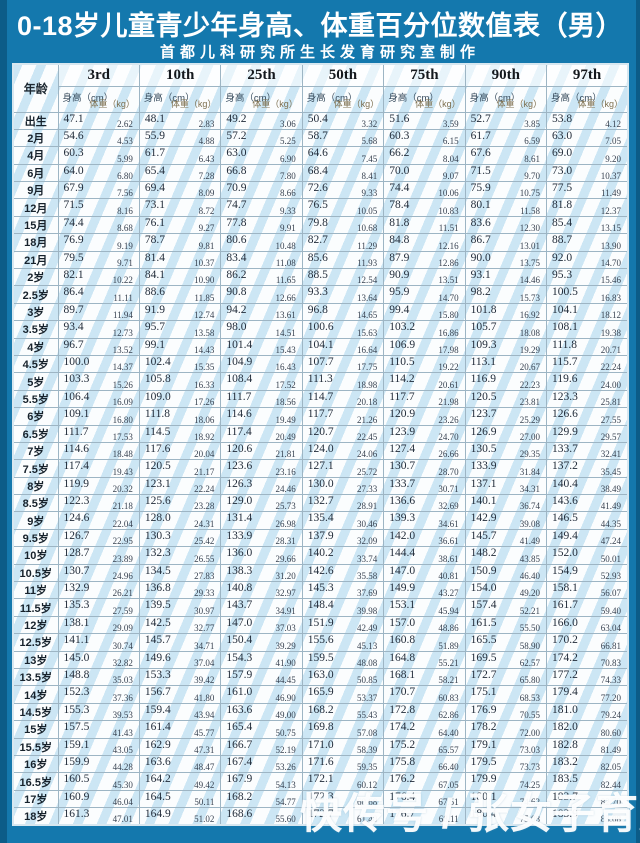  Describe the element at coordinates (402, 796) in the screenshot. I see `height-value: 176.4` at that location.